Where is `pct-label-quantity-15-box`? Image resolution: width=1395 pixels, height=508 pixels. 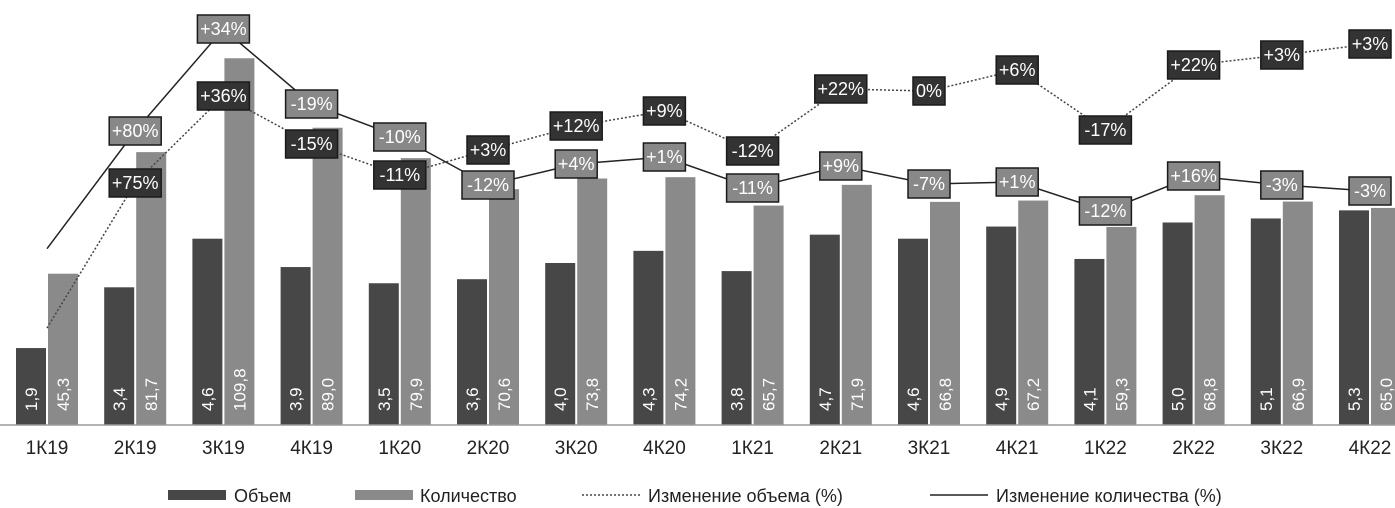 pct-label-quantity-15-box is located at coordinates (1370, 191).